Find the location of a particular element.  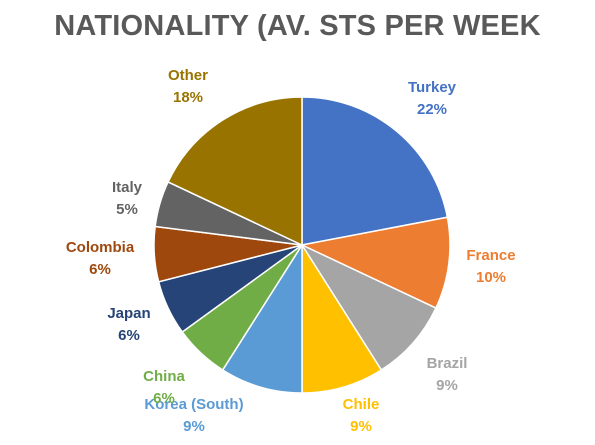

slice-value-colombia: 6% is located at coordinates (100, 269).